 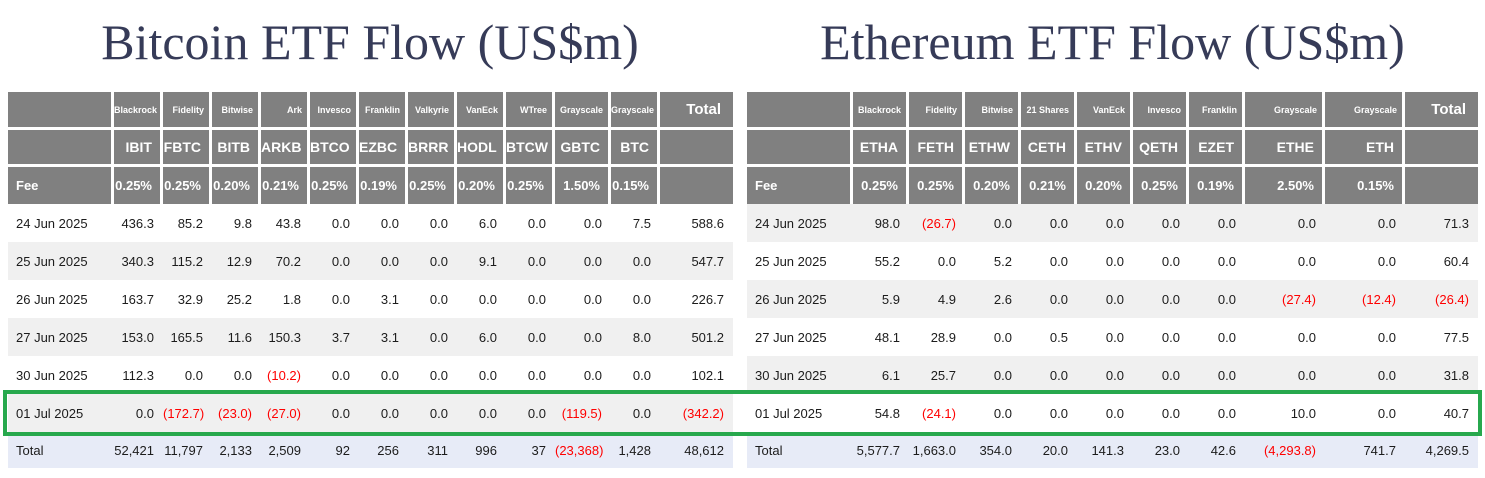 I want to click on ticker-header-cell: FETH, so click(x=937, y=148).